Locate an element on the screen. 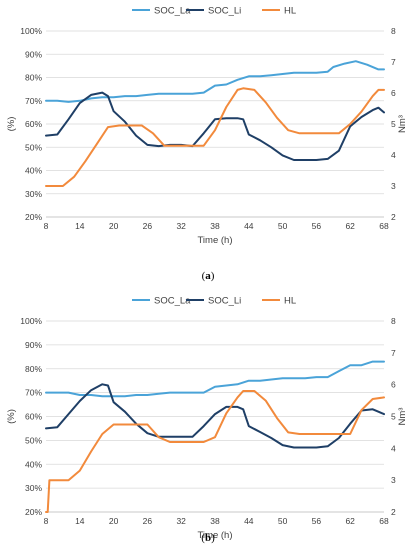 This screenshot has width=417, height=550. caption-letter: b is located at coordinates (208, 538).